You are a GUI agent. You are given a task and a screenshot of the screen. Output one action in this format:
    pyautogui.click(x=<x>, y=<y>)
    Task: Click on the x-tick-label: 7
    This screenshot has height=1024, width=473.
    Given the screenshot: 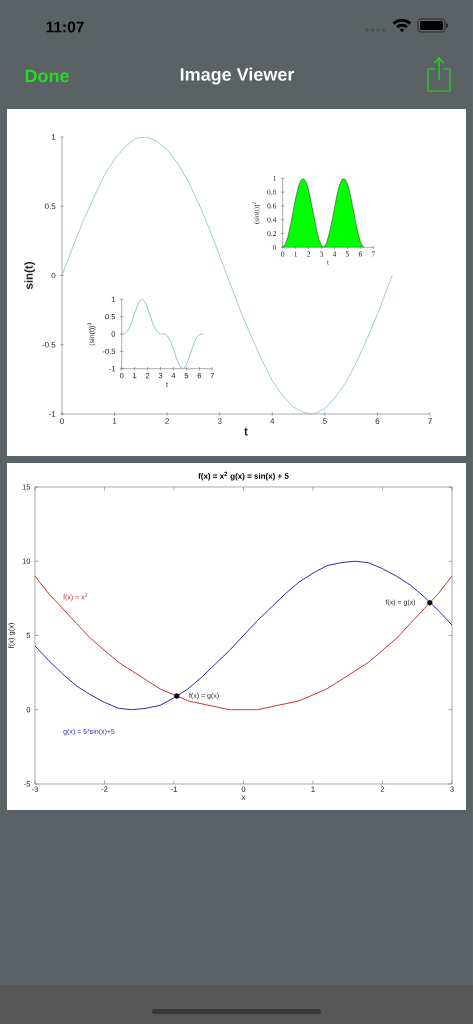 What is the action you would take?
    pyautogui.click(x=430, y=421)
    